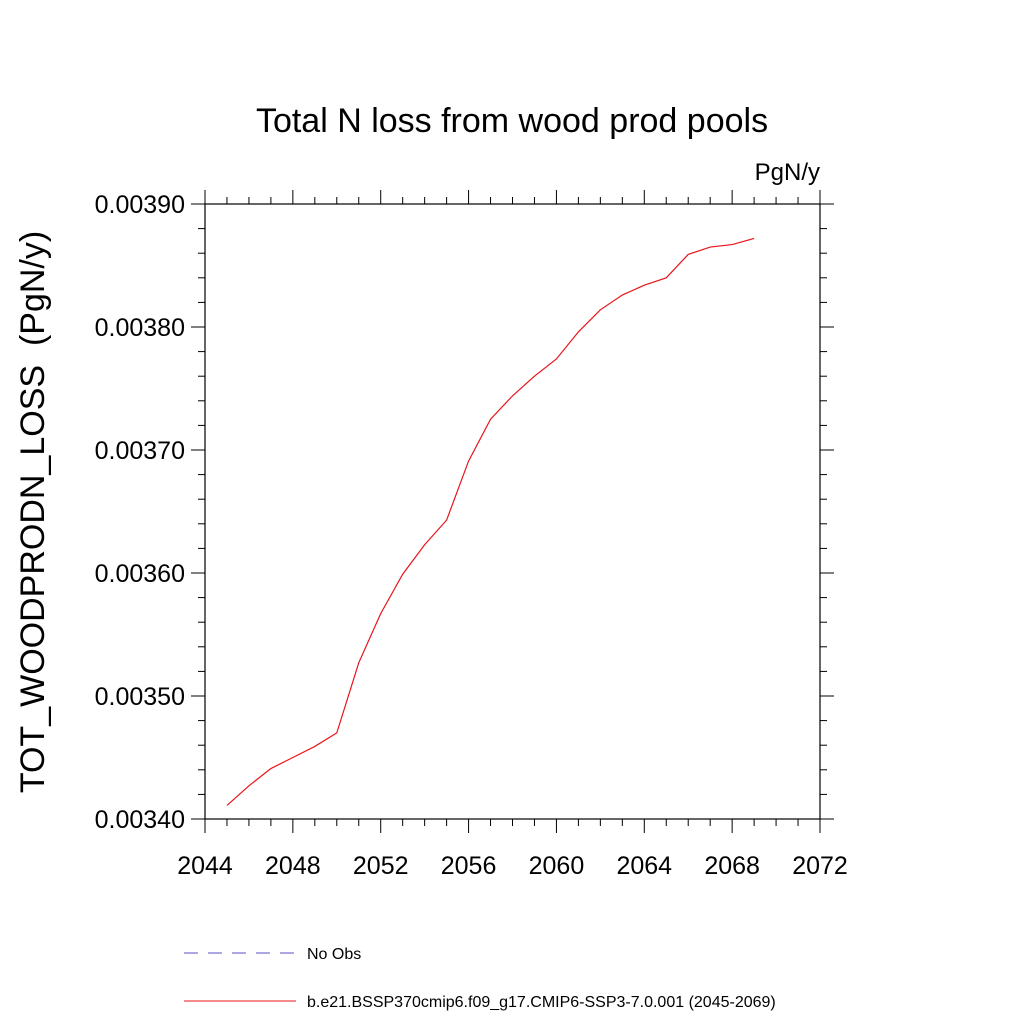 Image resolution: width=1024 pixels, height=1024 pixels. Describe the element at coordinates (140, 451) in the screenshot. I see `y-tick-label: 0.00370` at that location.